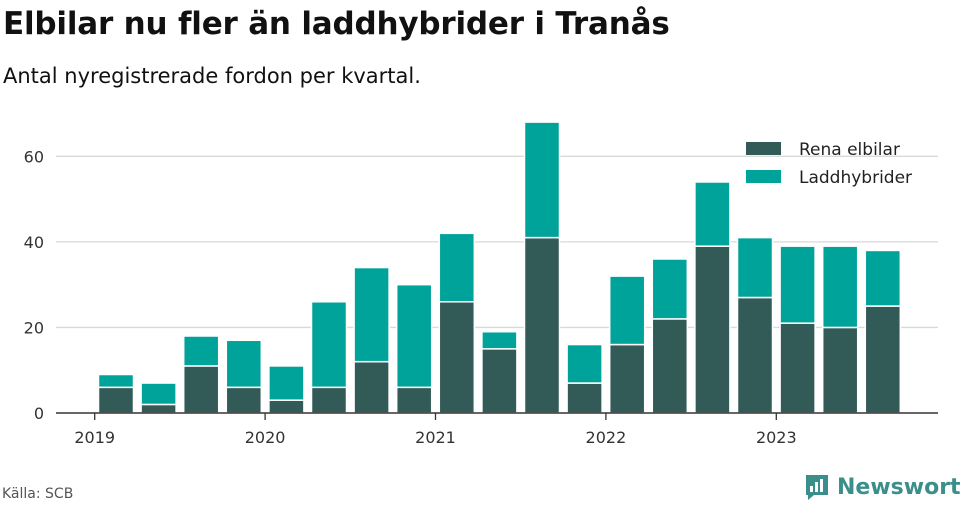 The width and height of the screenshot is (960, 505). I want to click on y-tick-label: 40, so click(34, 242).